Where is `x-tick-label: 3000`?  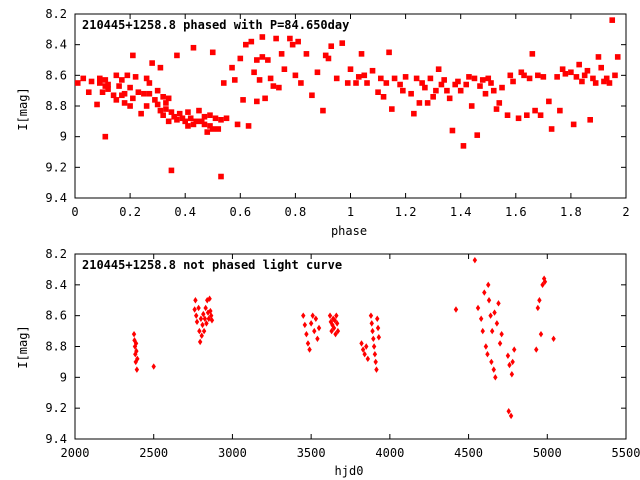
x-tick-label: 3000 is located at coordinates (232, 453).